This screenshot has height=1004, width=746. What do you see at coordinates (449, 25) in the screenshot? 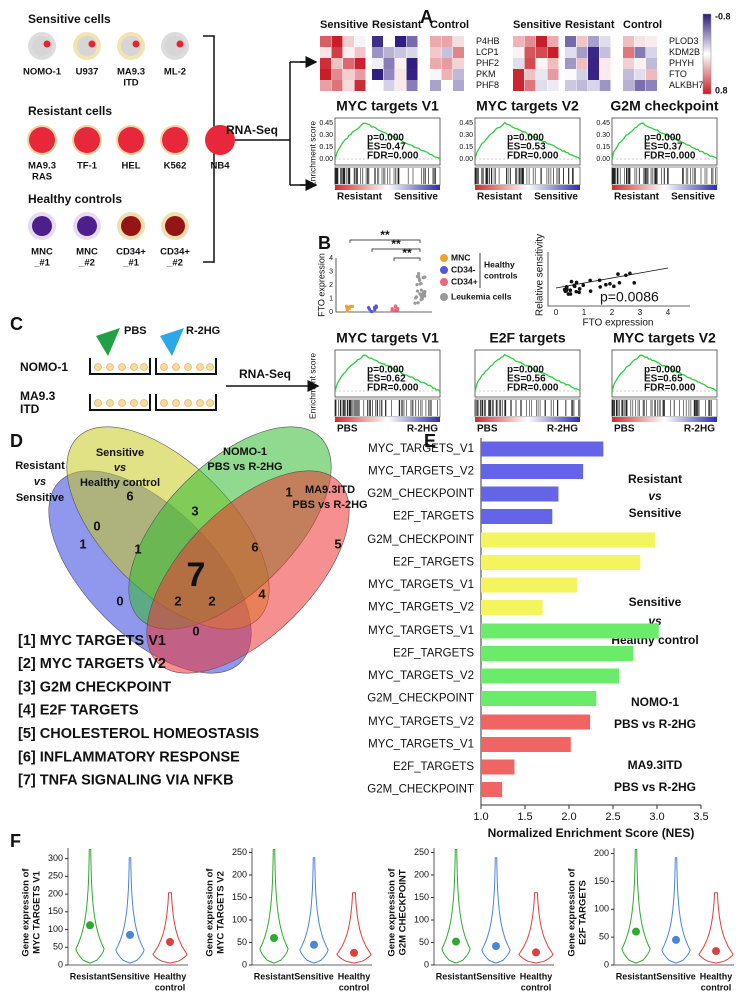
I see `heatmap-group: Control` at bounding box center [449, 25].